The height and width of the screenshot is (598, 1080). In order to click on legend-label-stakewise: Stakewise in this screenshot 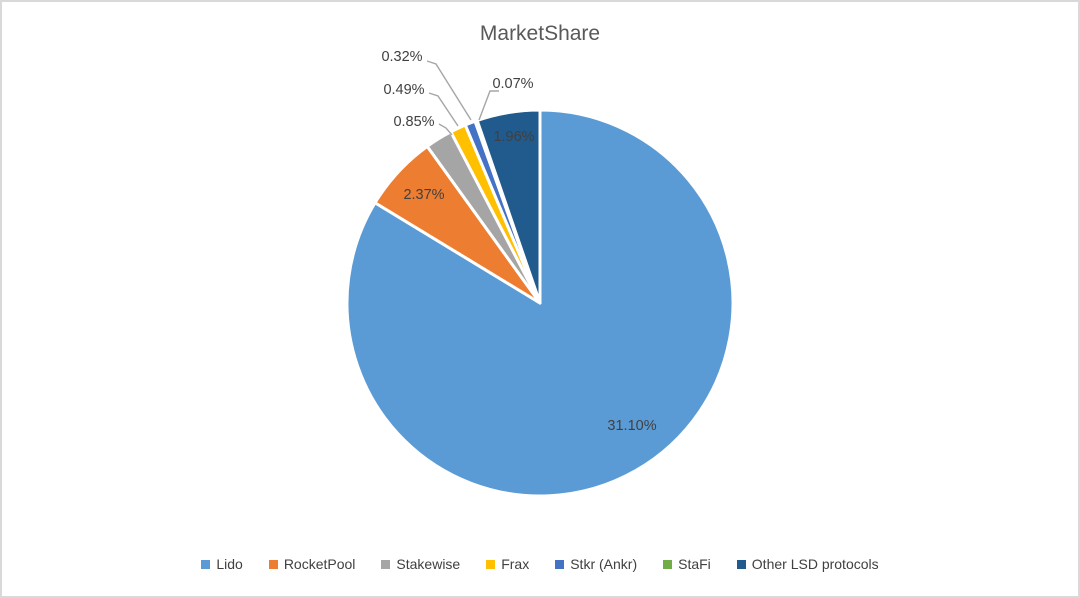, I will do `click(428, 564)`.